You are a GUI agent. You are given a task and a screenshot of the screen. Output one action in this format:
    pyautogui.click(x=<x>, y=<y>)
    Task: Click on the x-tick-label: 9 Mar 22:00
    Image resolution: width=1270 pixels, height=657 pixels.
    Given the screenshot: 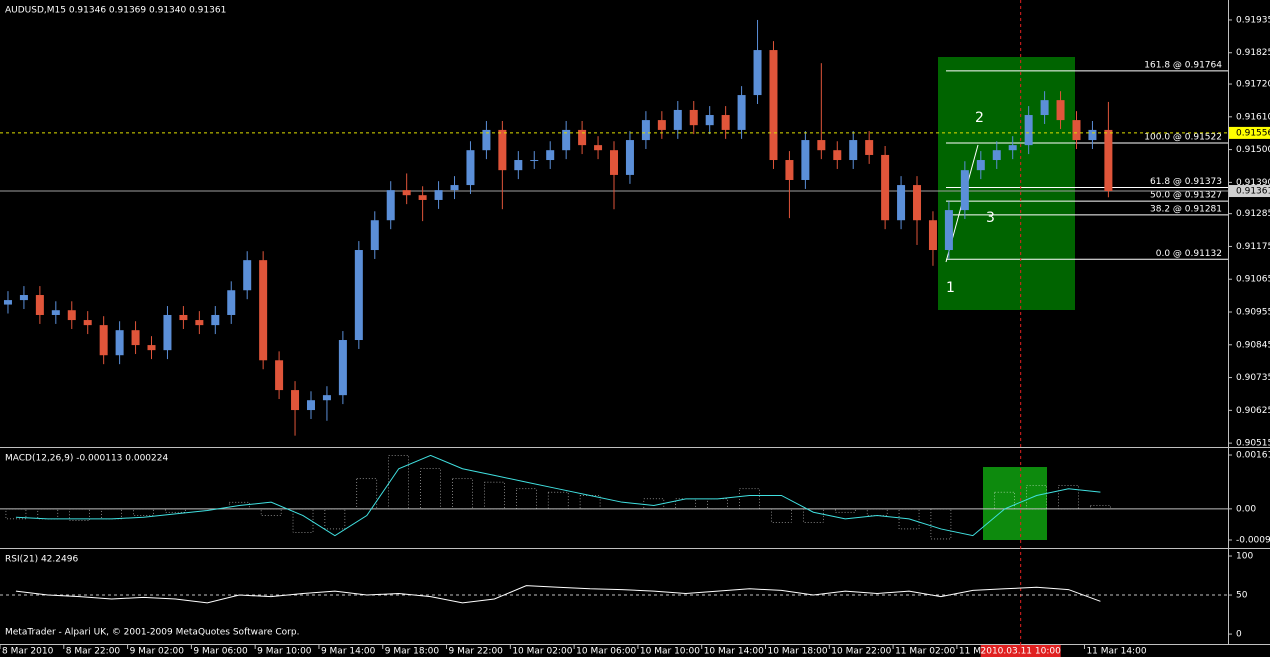 What is the action you would take?
    pyautogui.click(x=476, y=652)
    